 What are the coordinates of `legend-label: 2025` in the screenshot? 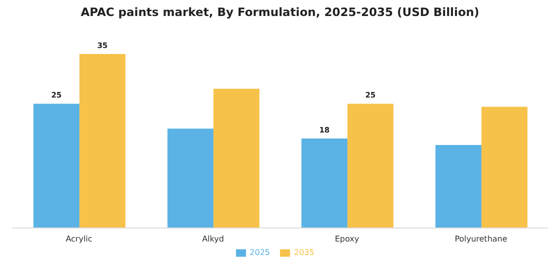 It's located at (260, 253).